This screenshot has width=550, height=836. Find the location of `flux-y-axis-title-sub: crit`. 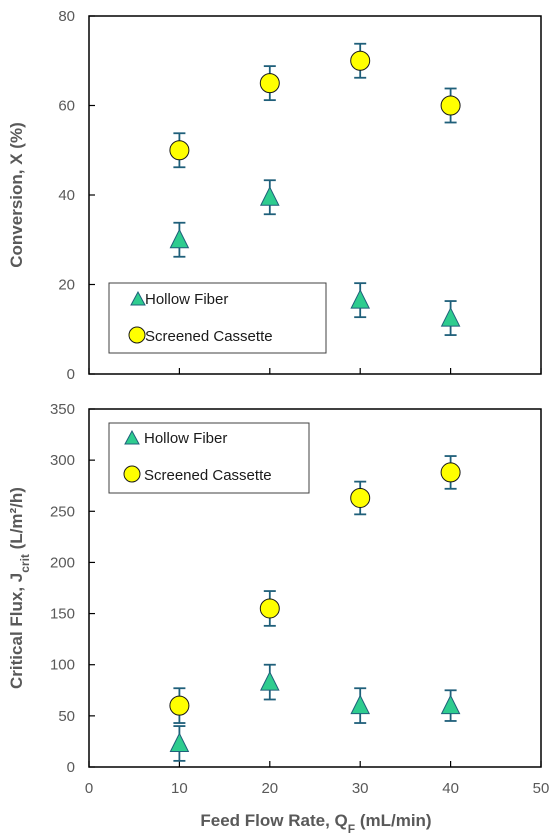

flux-y-axis-title-sub: crit is located at coordinates (25, 563).